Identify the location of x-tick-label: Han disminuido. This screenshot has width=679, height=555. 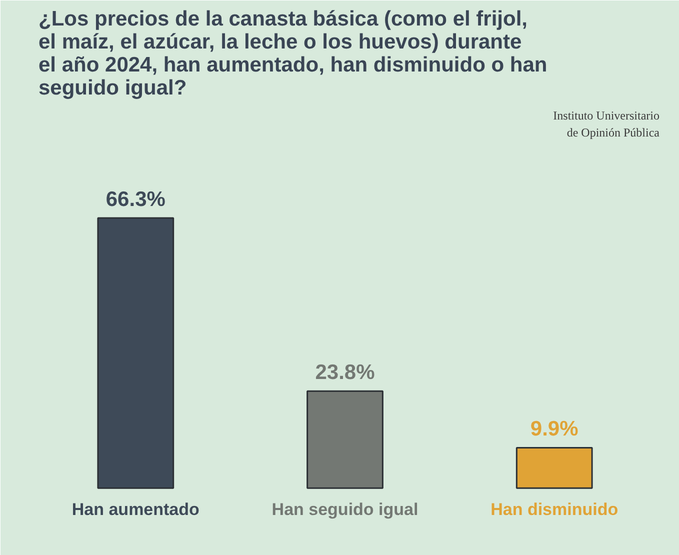
(554, 510).